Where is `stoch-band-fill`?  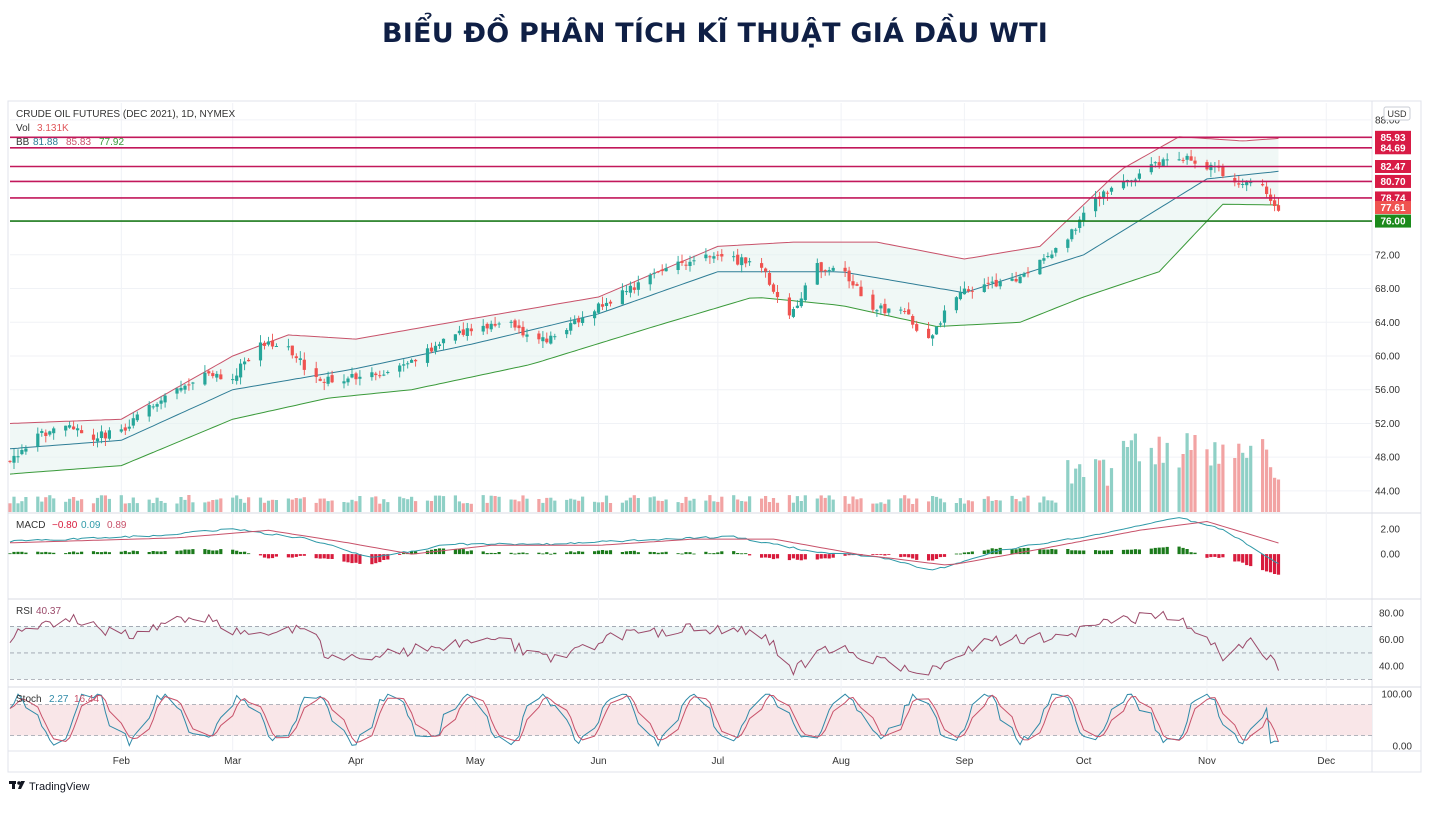 stoch-band-fill is located at coordinates (691, 720).